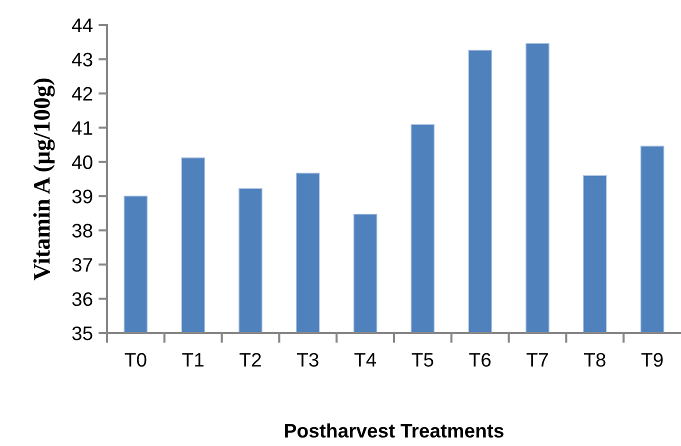 This screenshot has width=681, height=446. I want to click on y-tick-label: 42, so click(82, 93).